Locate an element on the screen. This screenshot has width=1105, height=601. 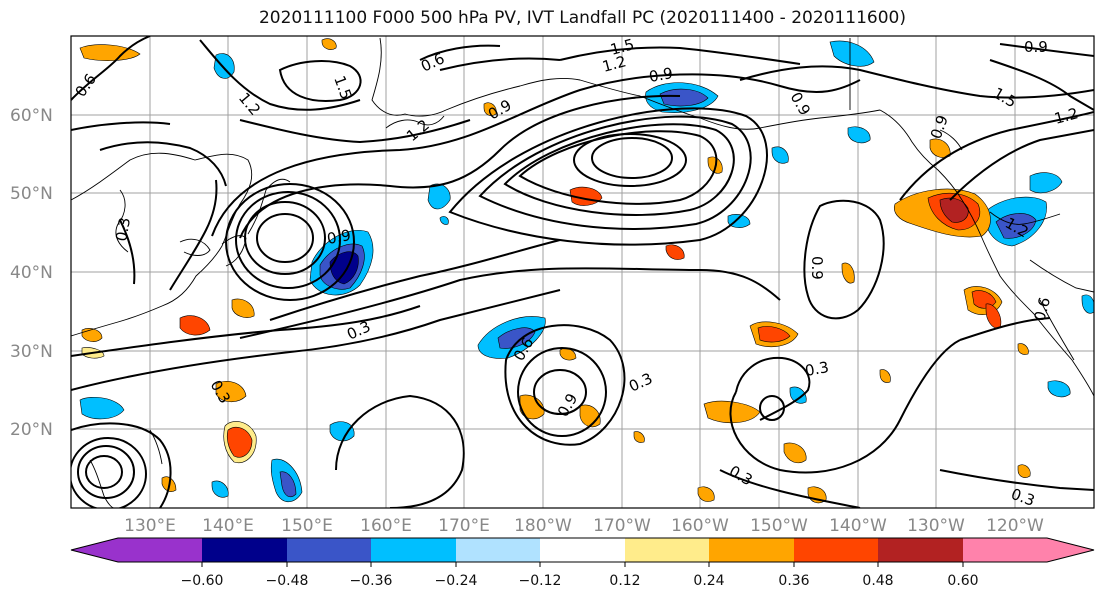
lon-tick-120w: 120°W is located at coordinates (1015, 526).